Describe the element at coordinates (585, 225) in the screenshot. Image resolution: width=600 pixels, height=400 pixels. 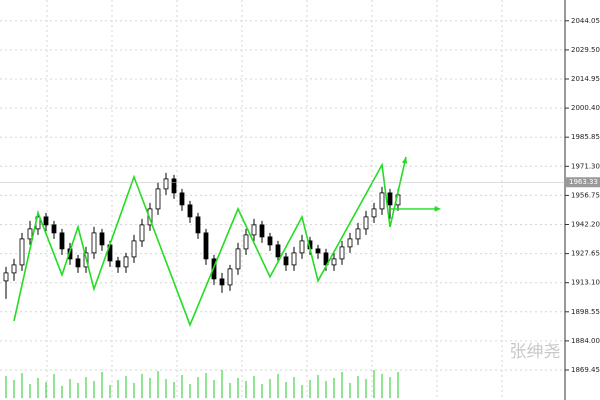
I see `y-tick-label: 1942.20` at that location.